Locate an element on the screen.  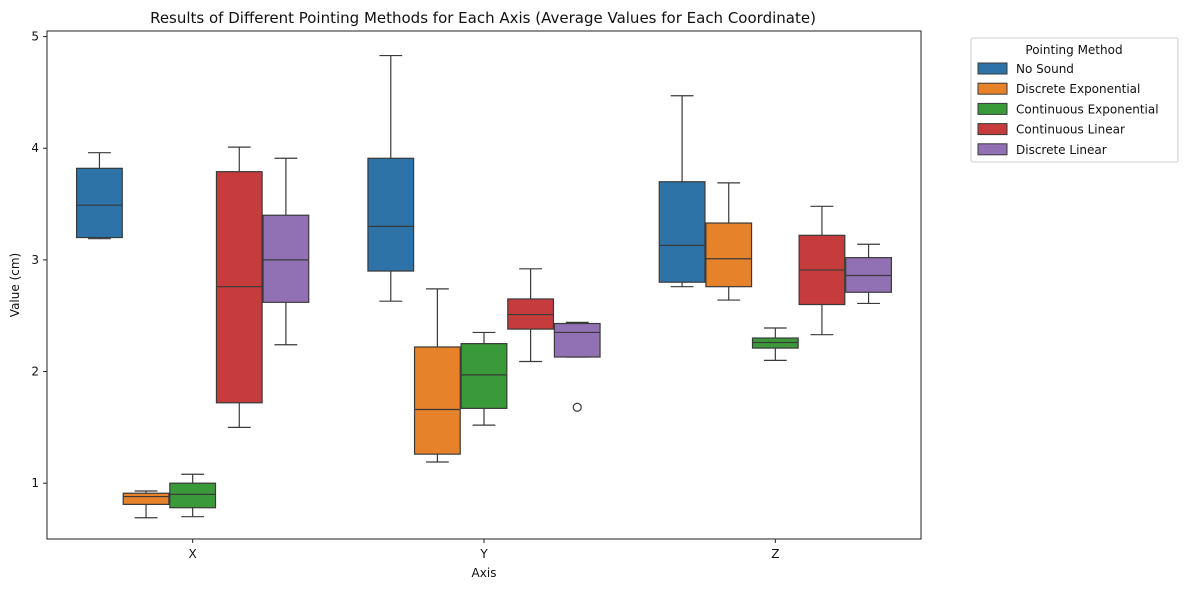
legend-label: Discrete Linear is located at coordinates (1061, 150).